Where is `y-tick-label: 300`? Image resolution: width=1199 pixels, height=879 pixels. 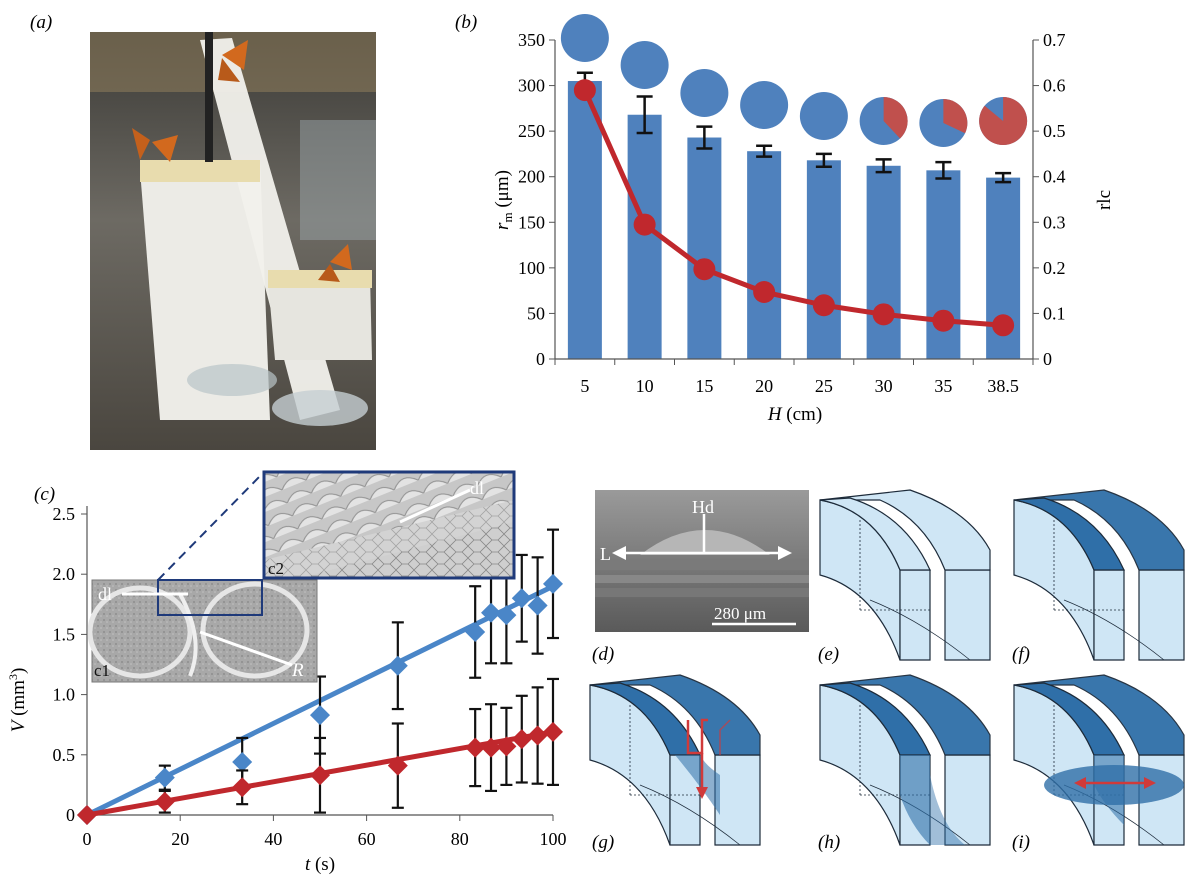 y-tick-label: 300 is located at coordinates (531, 86).